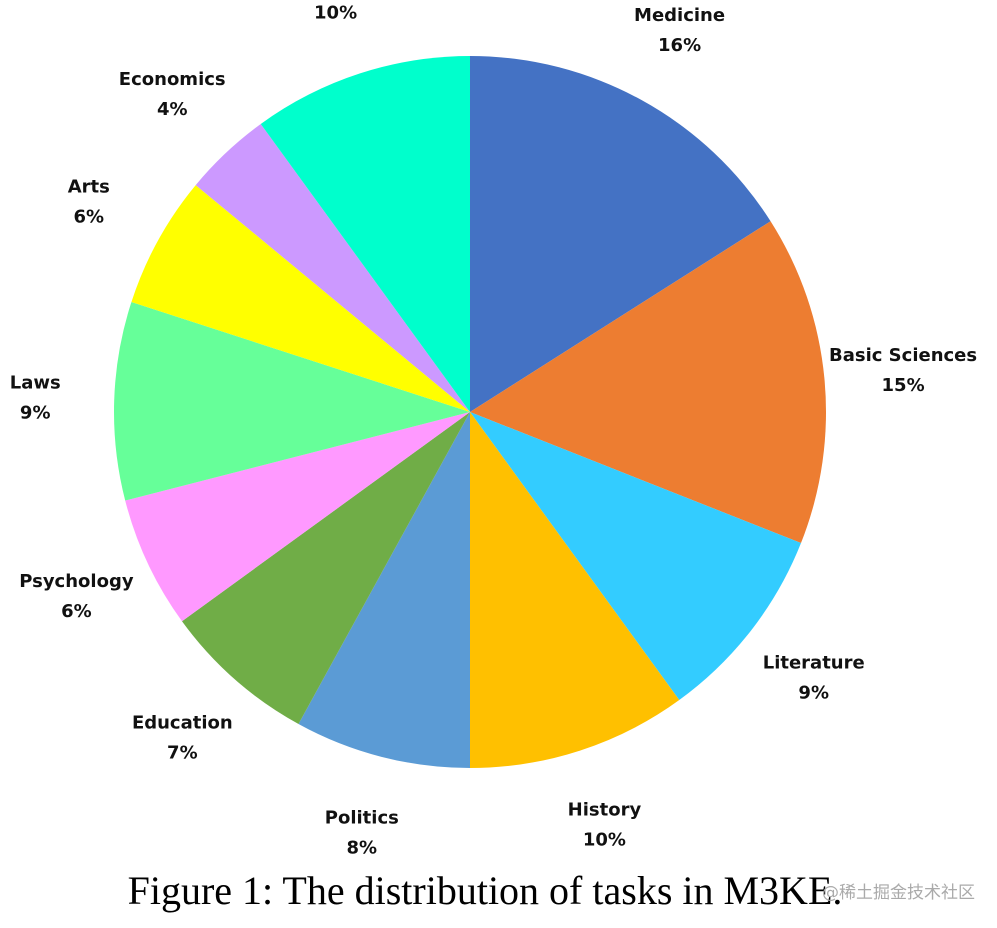 The width and height of the screenshot is (997, 928). Describe the element at coordinates (903, 355) in the screenshot. I see `slice-label: Basic Sciences` at that location.